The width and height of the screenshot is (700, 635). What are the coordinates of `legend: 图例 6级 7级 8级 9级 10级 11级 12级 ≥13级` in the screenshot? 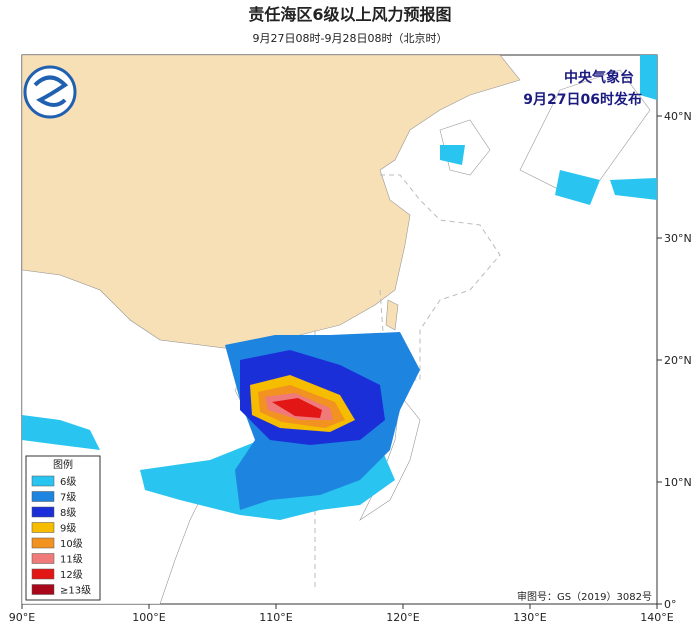 It's located at (63, 528).